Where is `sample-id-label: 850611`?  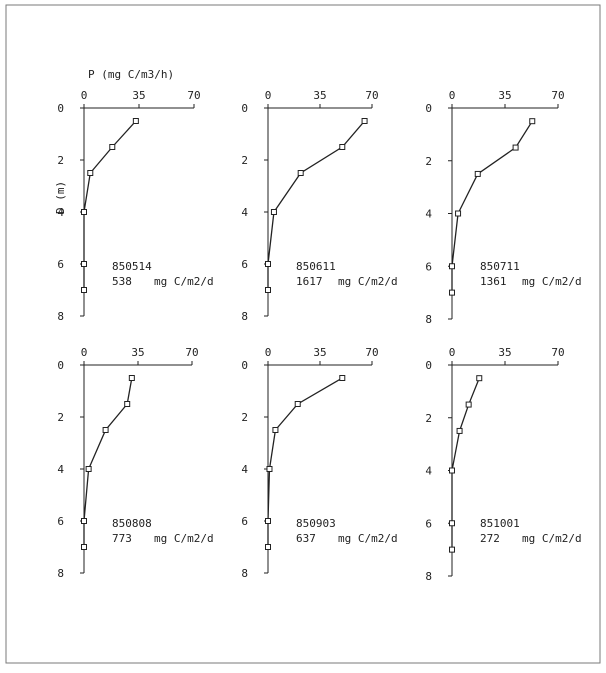 sample-id-label: 850611 is located at coordinates (316, 266).